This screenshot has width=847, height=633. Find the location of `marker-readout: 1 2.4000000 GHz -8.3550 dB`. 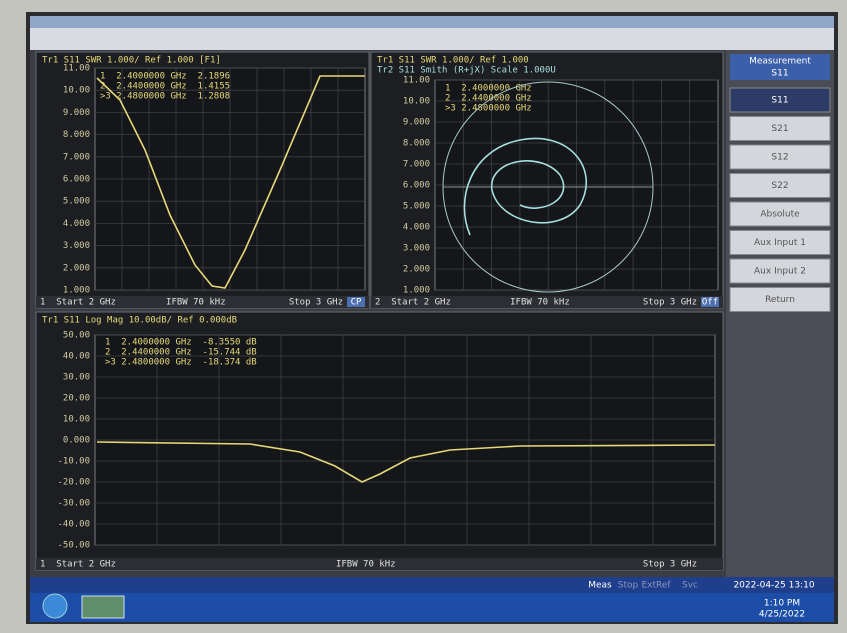

marker-readout: 1 2.4000000 GHz -8.3550 dB is located at coordinates (181, 343).